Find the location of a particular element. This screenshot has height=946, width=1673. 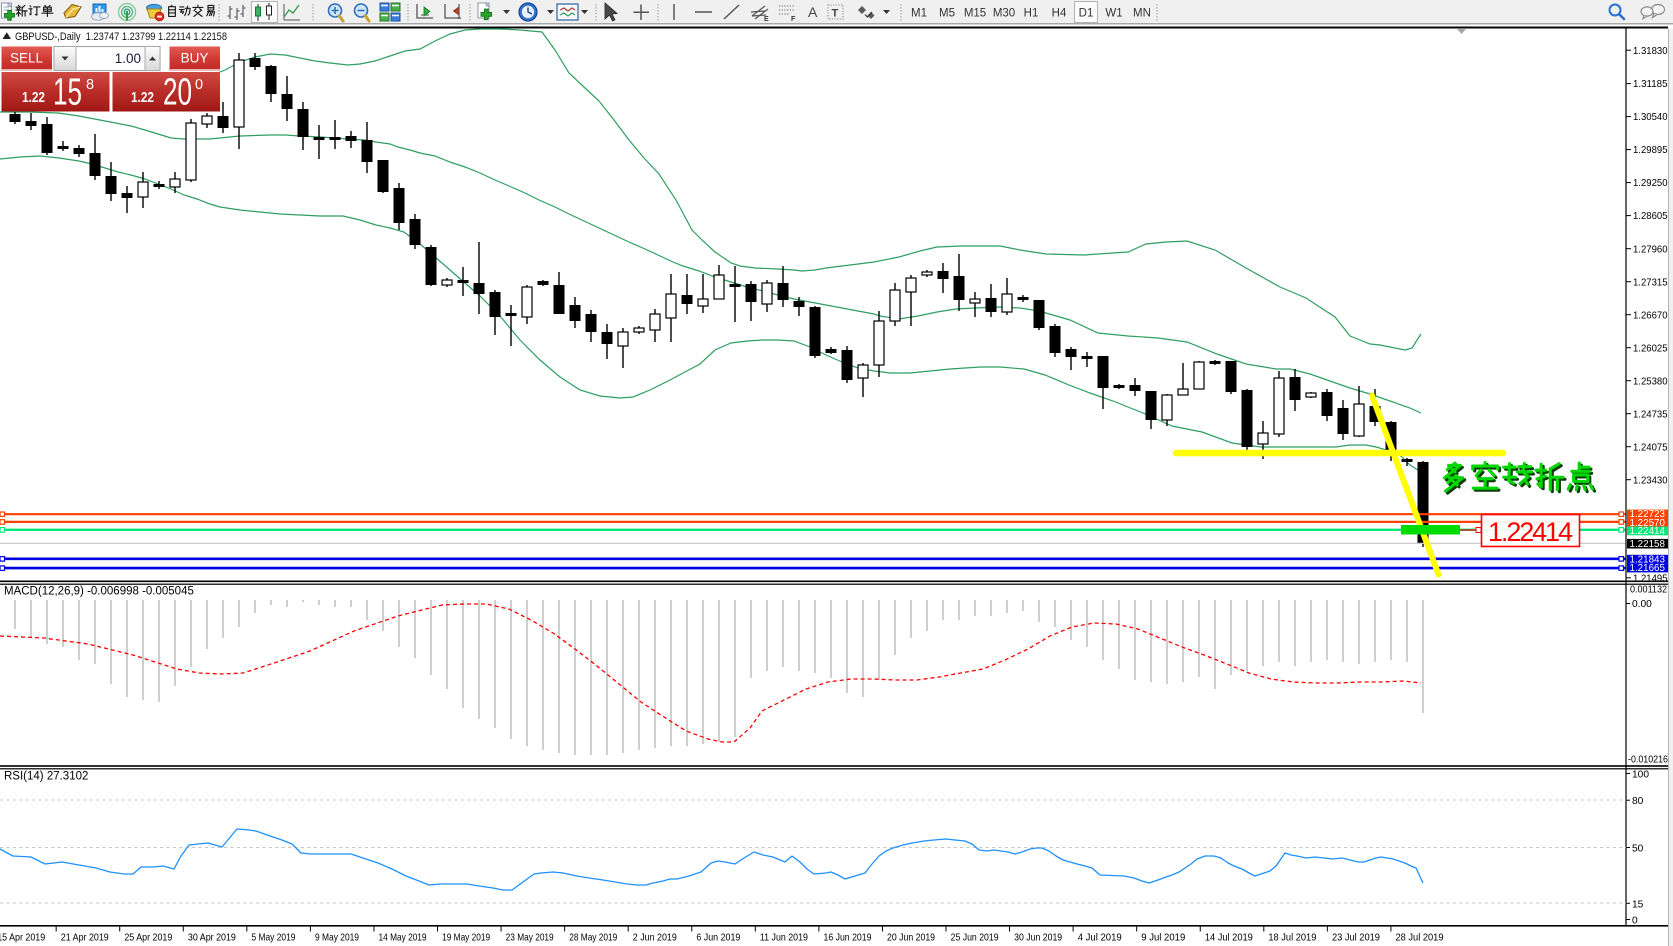

svg-text: 14 May 2019 is located at coordinates (403, 938).